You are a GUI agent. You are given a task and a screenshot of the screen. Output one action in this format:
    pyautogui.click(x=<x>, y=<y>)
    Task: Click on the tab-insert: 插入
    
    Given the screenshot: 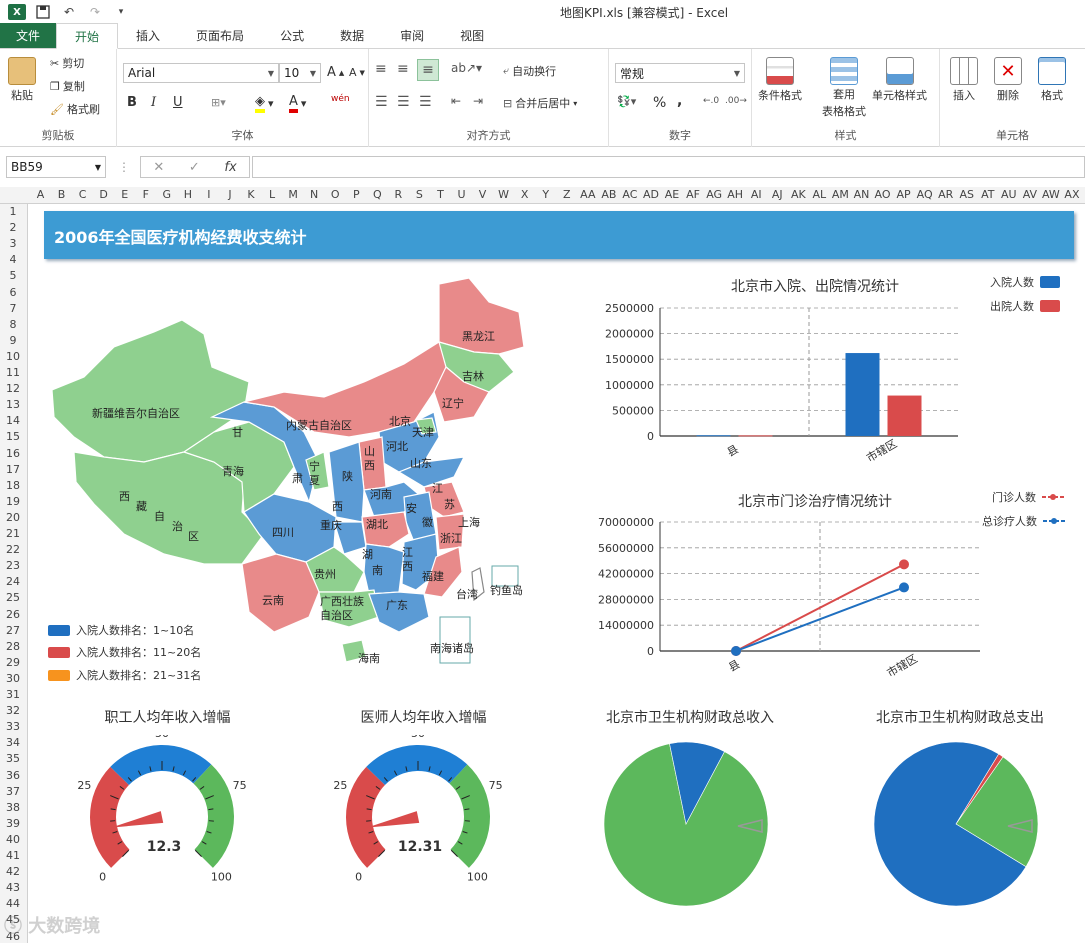 What is the action you would take?
    pyautogui.click(x=148, y=36)
    